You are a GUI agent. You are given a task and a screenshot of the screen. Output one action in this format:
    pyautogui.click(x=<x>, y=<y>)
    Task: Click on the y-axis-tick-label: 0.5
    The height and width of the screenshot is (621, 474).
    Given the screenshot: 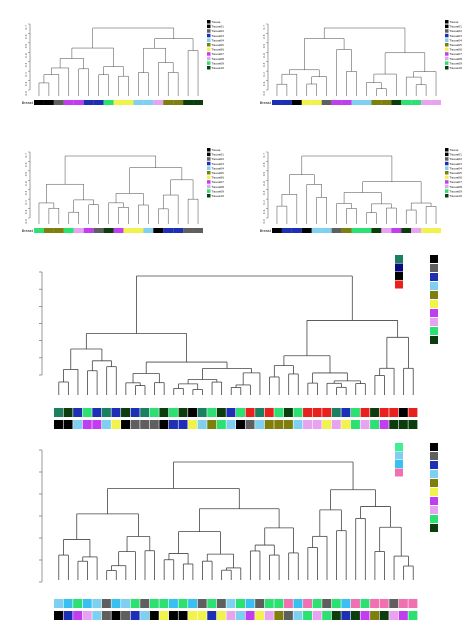 What is the action you would take?
    pyautogui.click(x=26, y=46)
    